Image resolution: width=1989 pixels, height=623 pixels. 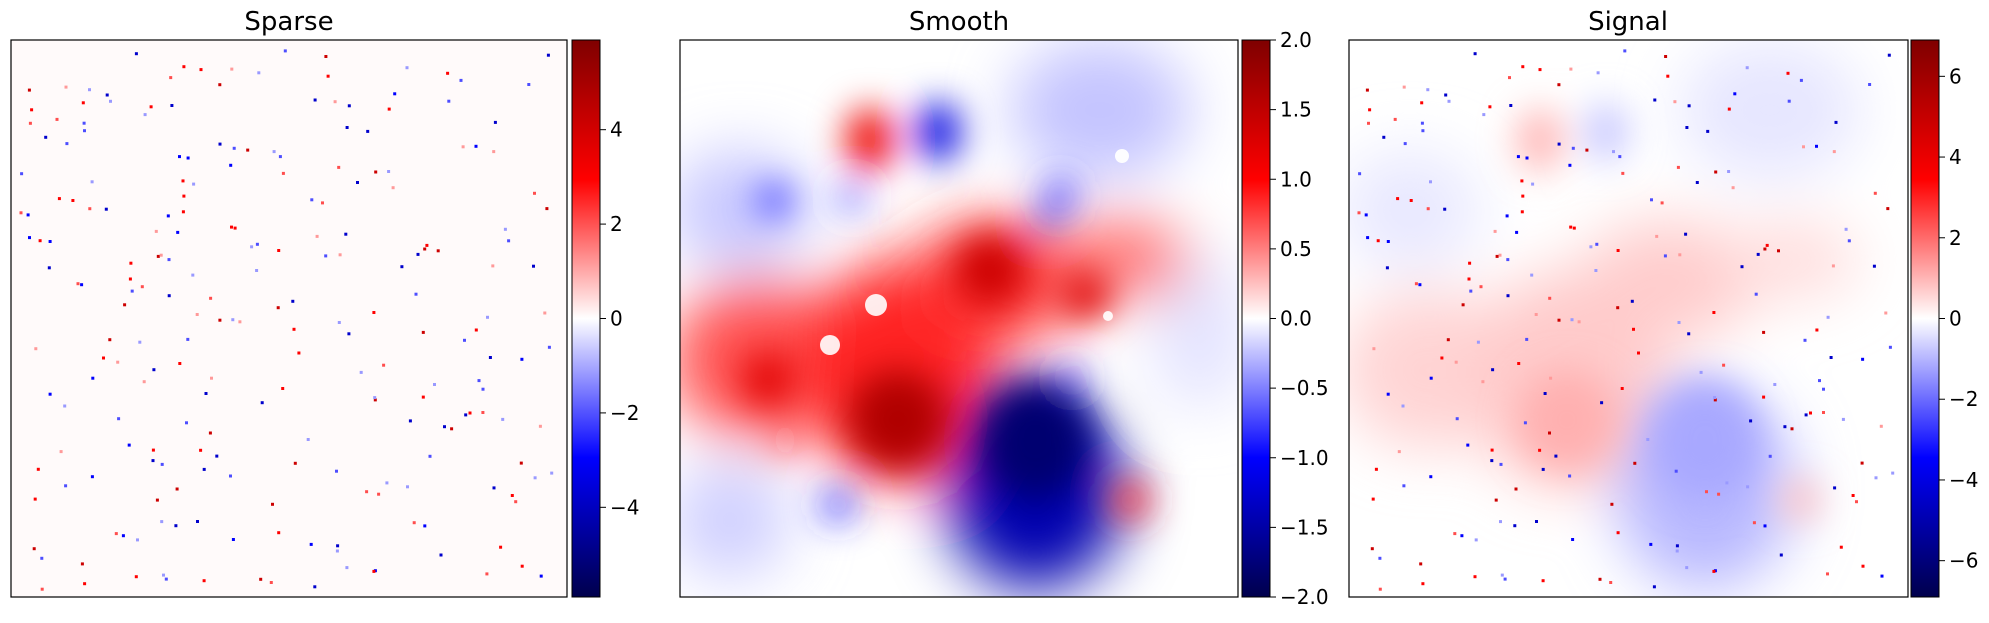 I want to click on panel-title-sparse: Sparse, so click(x=288, y=22).